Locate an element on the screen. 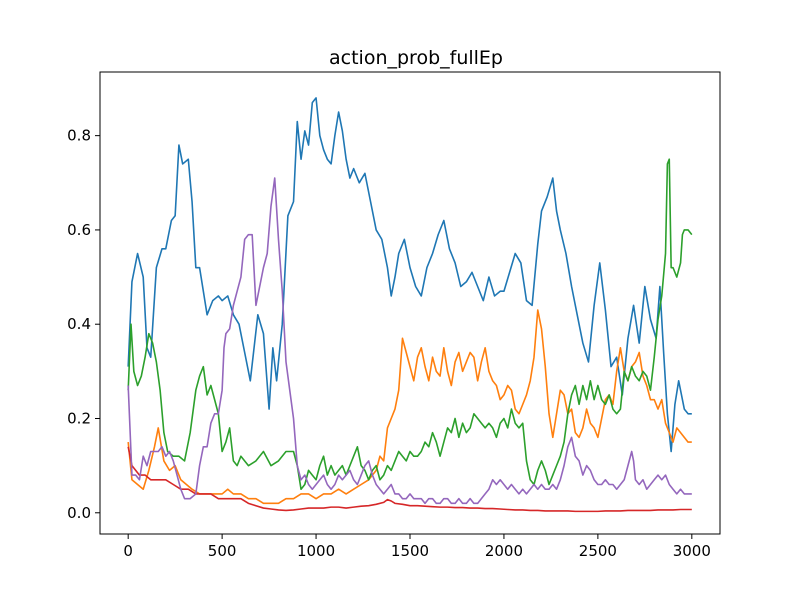  x-axis-ticks: 0 500 1000 1500 2000 2500 3000 is located at coordinates (417, 547).